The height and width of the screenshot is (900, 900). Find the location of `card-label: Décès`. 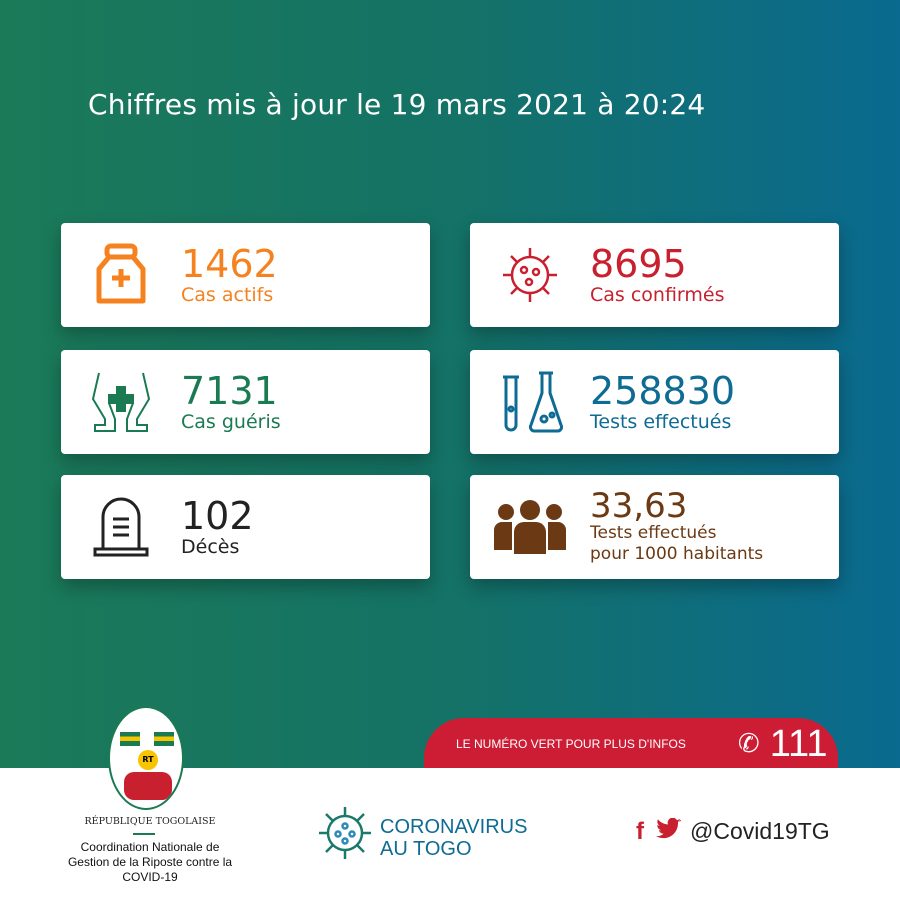

card-label: Décès is located at coordinates (210, 547).